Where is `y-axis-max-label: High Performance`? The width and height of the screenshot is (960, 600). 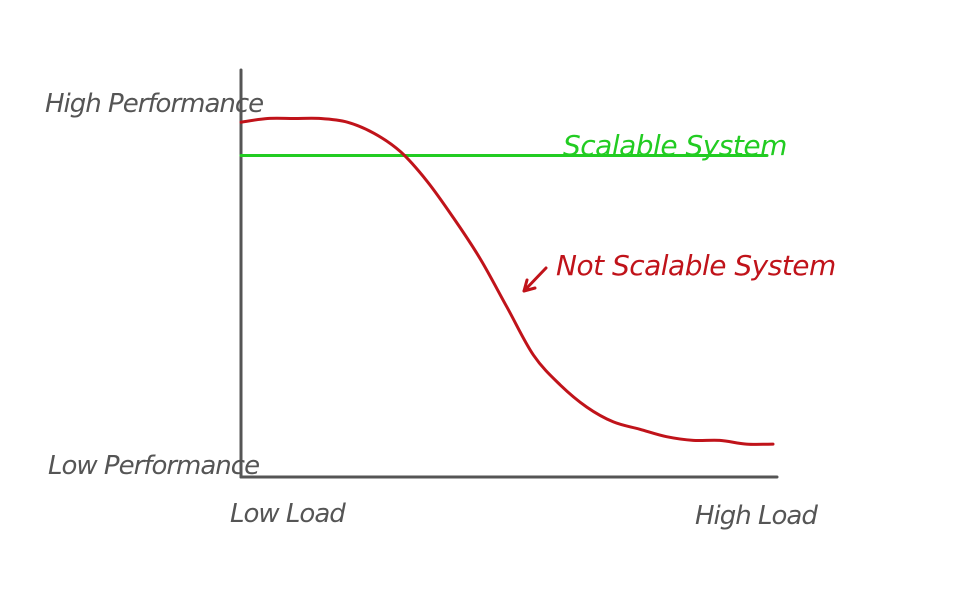
y-axis-max-label: High Performance is located at coordinates (154, 104).